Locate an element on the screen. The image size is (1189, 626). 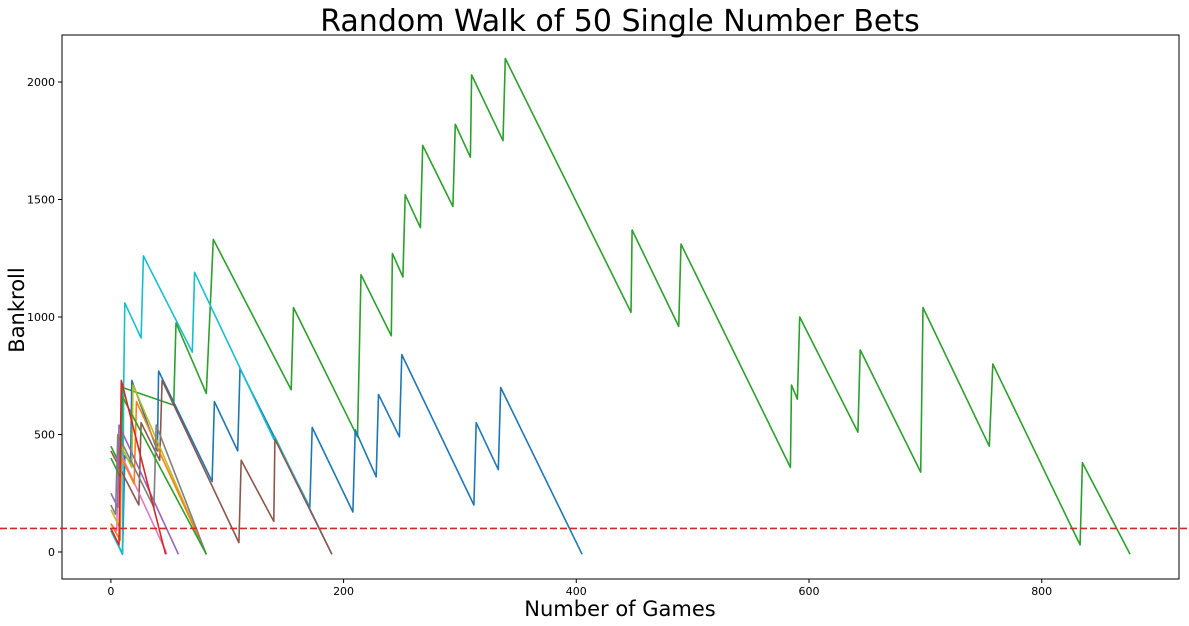
x-tick-label: 400 is located at coordinates (576, 591).